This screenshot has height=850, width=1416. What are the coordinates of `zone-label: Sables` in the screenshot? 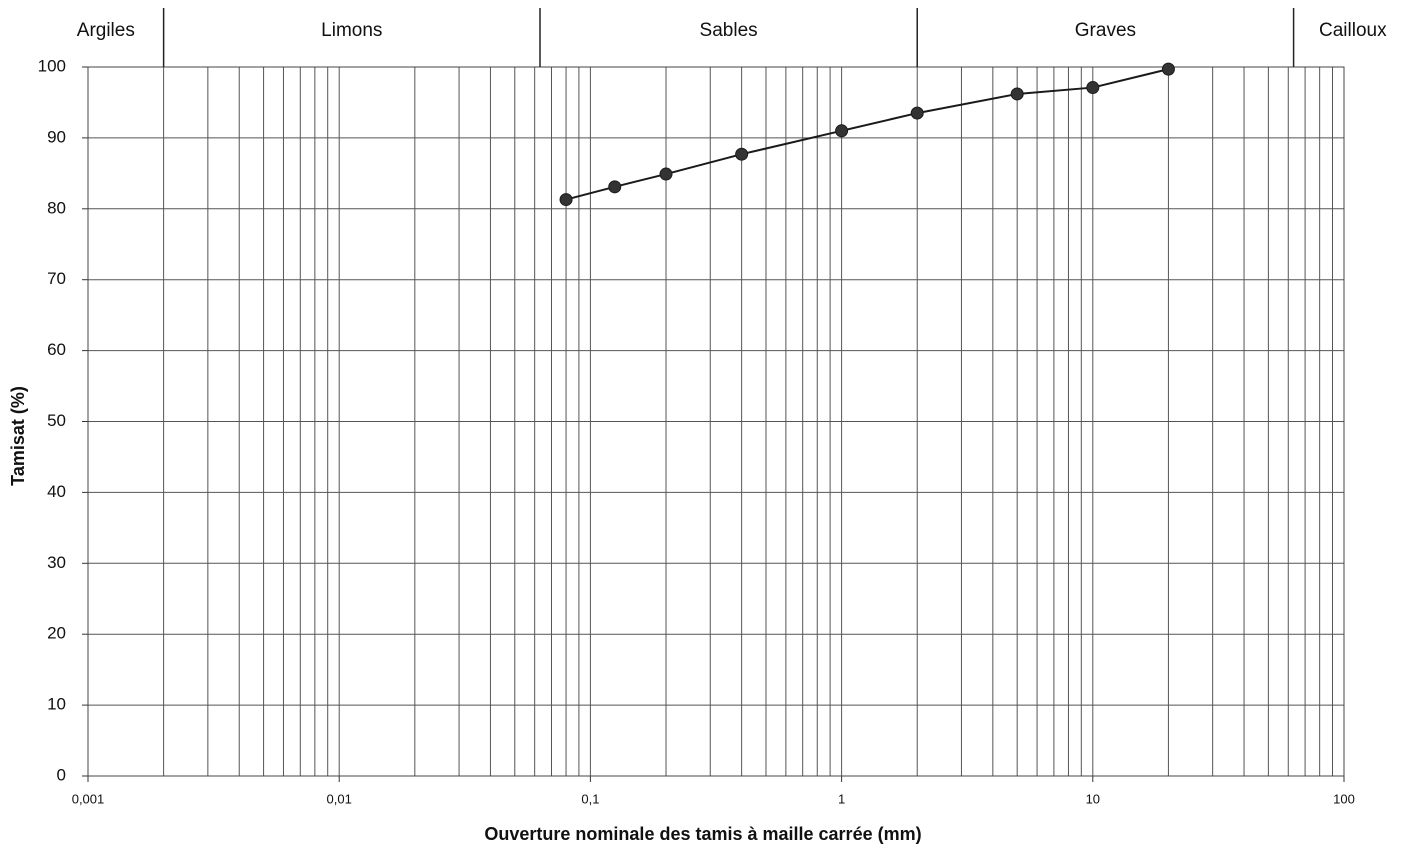 It's located at (729, 30).